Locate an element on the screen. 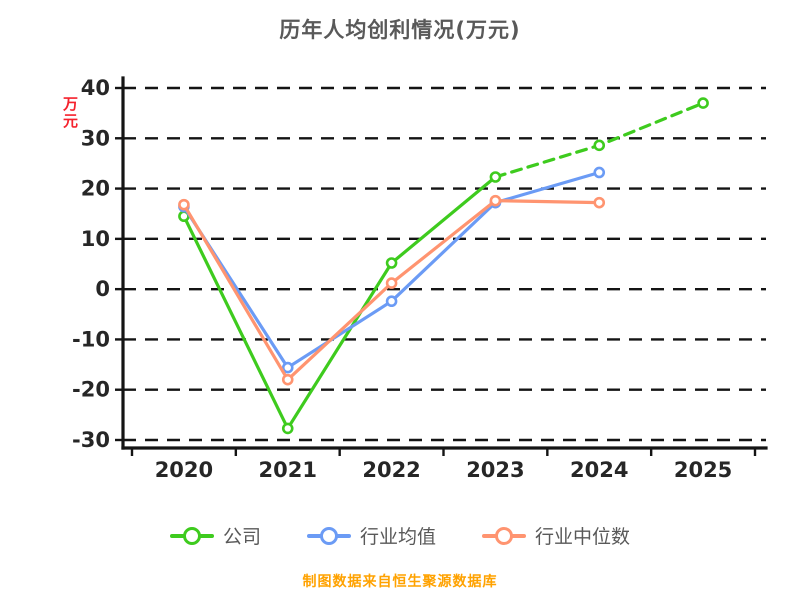  legend-item-industry-median: 行业中位数 is located at coordinates (556, 535).